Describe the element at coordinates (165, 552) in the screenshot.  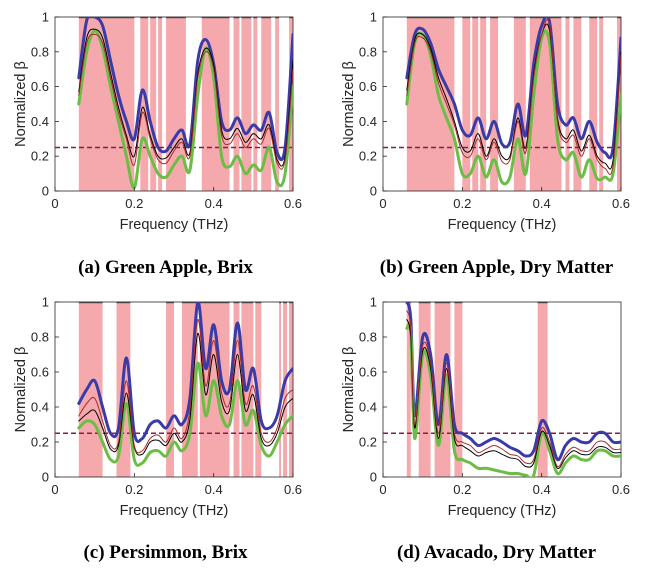
I see `caption-c: (c) Persimmon, Brix` at that location.